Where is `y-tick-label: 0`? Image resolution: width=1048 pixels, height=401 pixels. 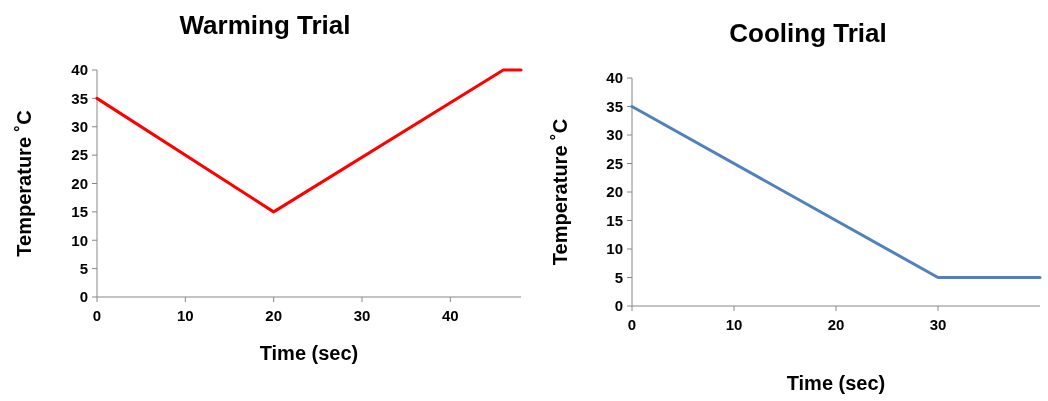
y-tick-label: 0 is located at coordinates (83, 297).